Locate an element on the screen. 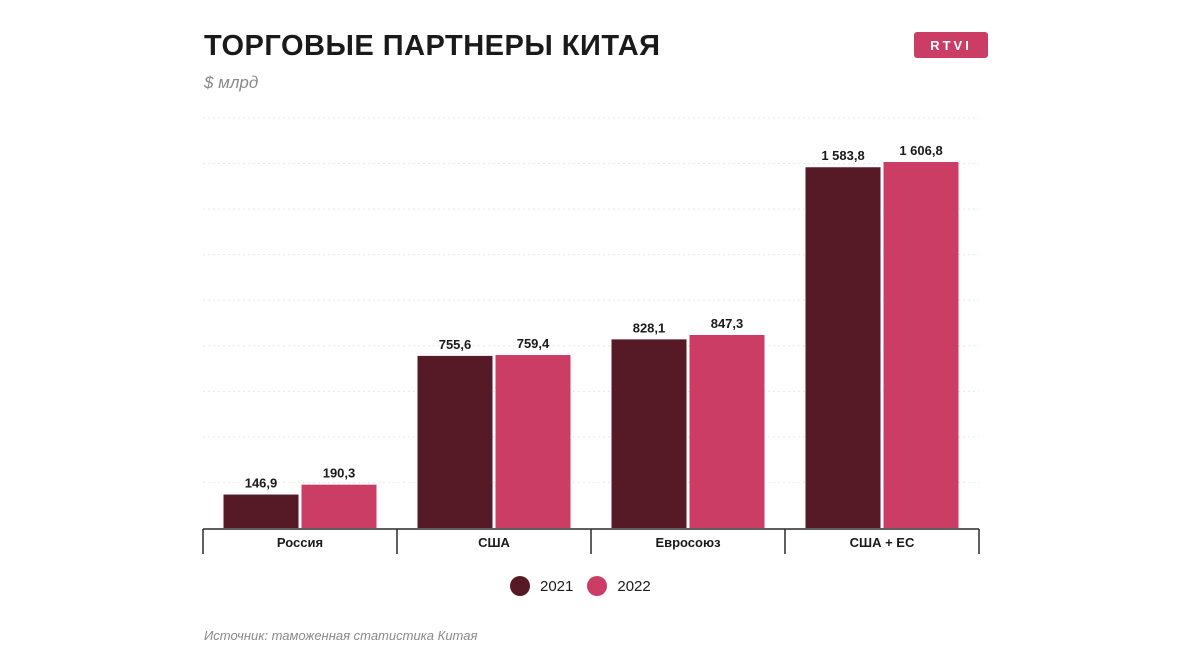 The height and width of the screenshot is (655, 1200). legend-swatch-2021 is located at coordinates (520, 586).